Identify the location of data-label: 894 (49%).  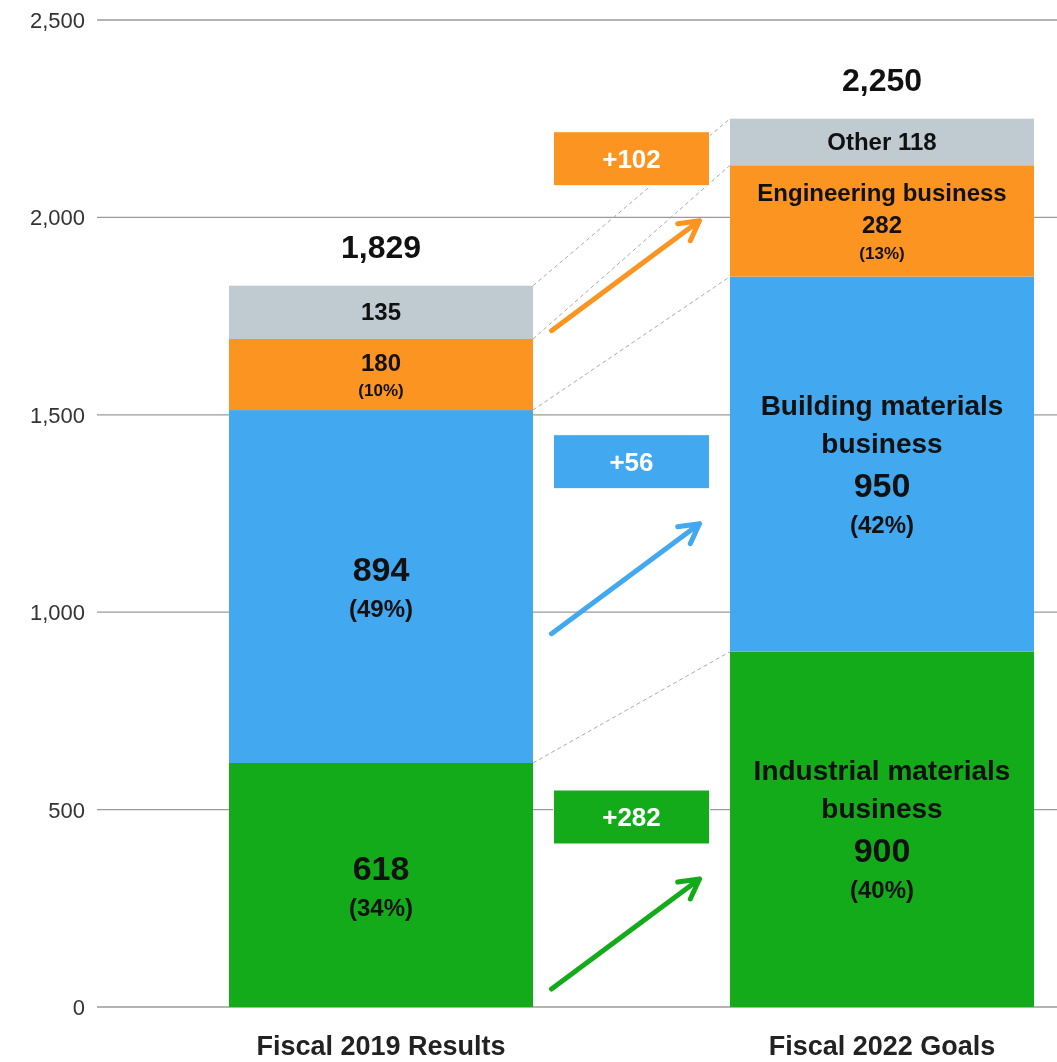
(381, 586).